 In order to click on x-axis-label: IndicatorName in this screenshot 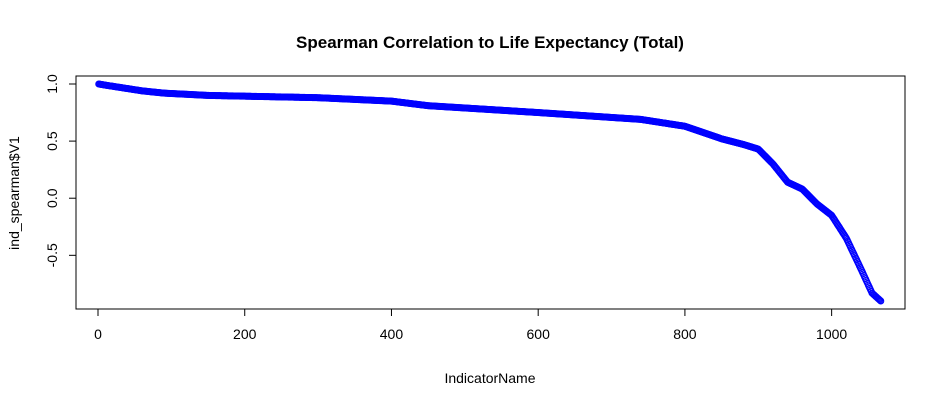, I will do `click(489, 378)`.